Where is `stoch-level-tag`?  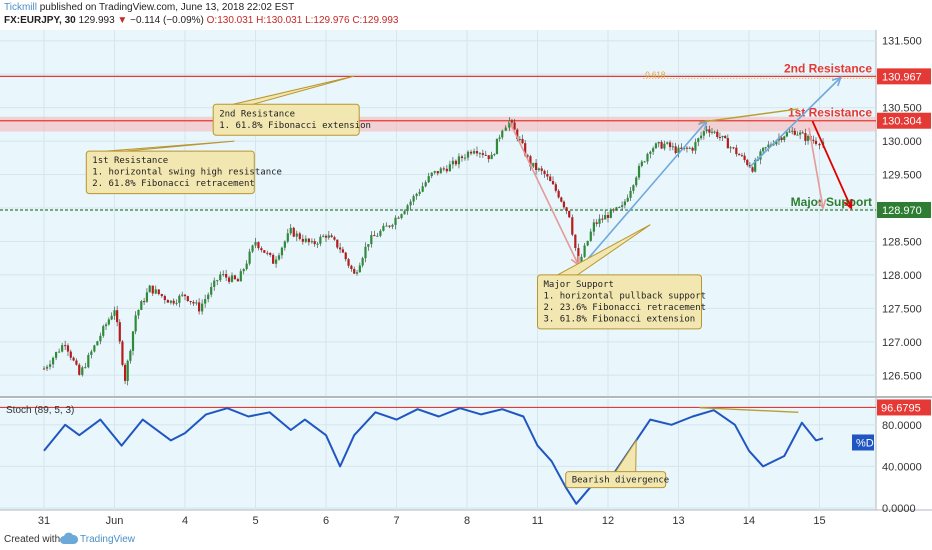
stoch-level-tag is located at coordinates (904, 407).